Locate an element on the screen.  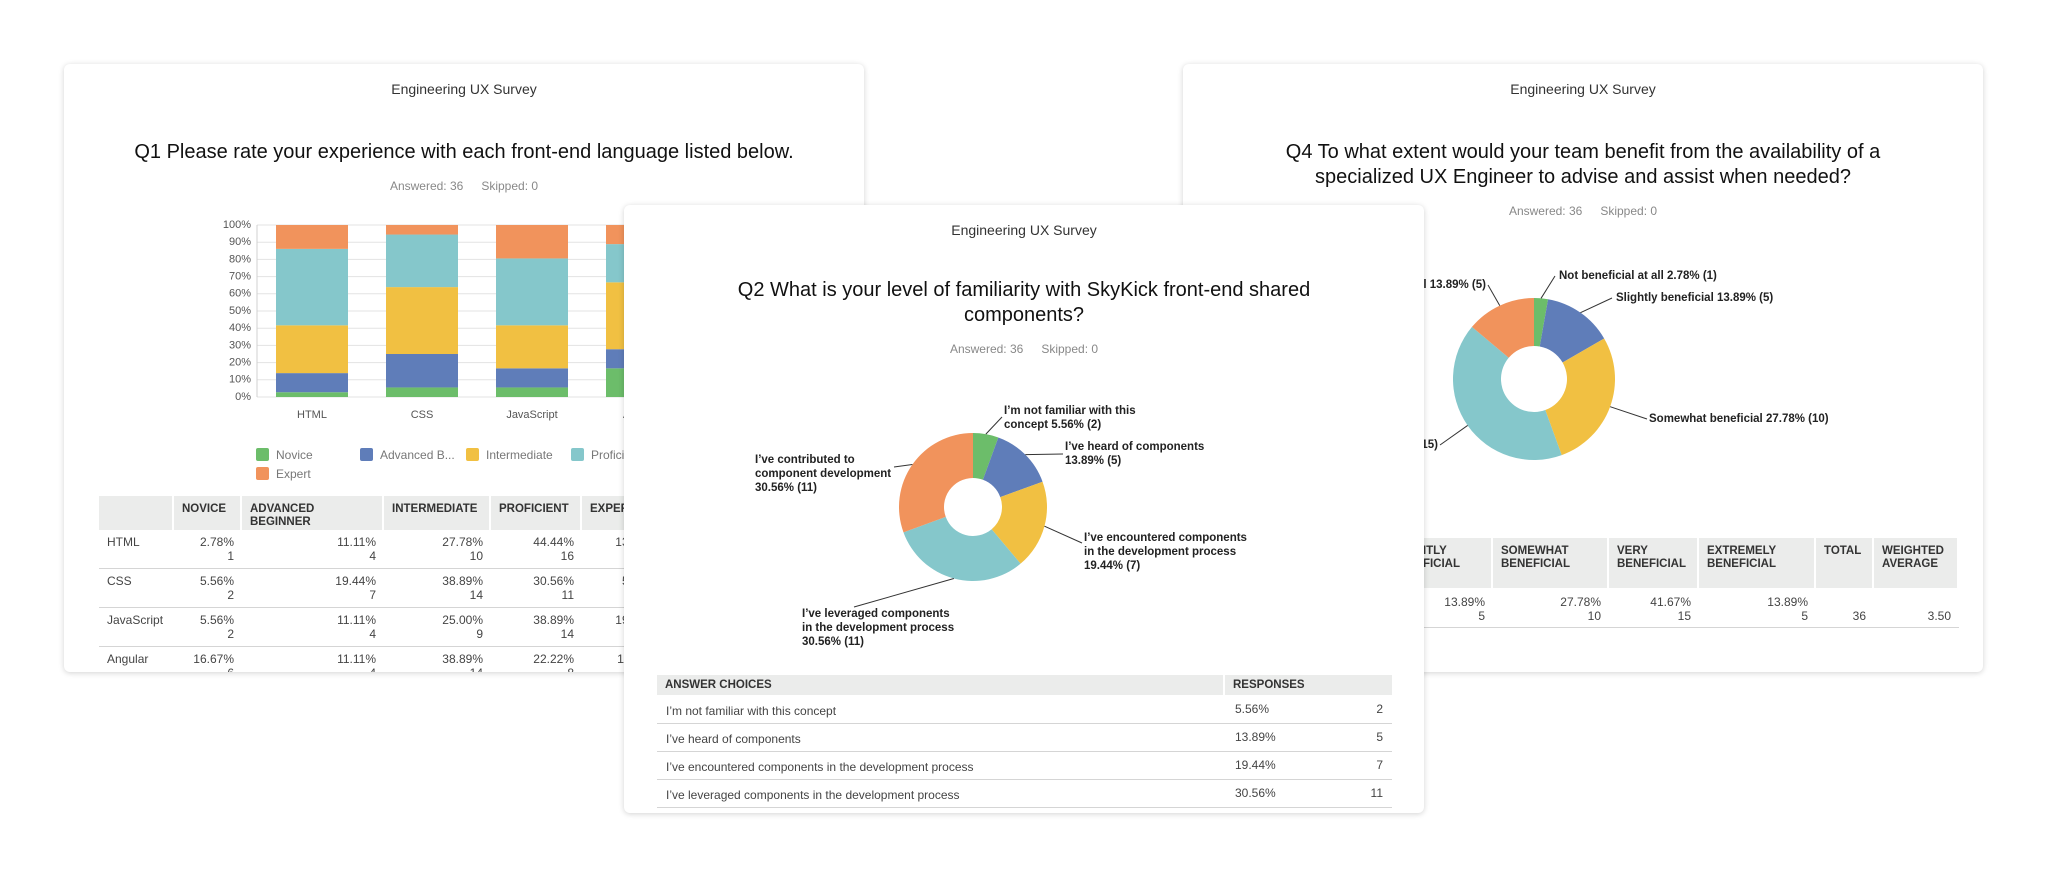
cell-percent: 27.78% is located at coordinates (462, 542).